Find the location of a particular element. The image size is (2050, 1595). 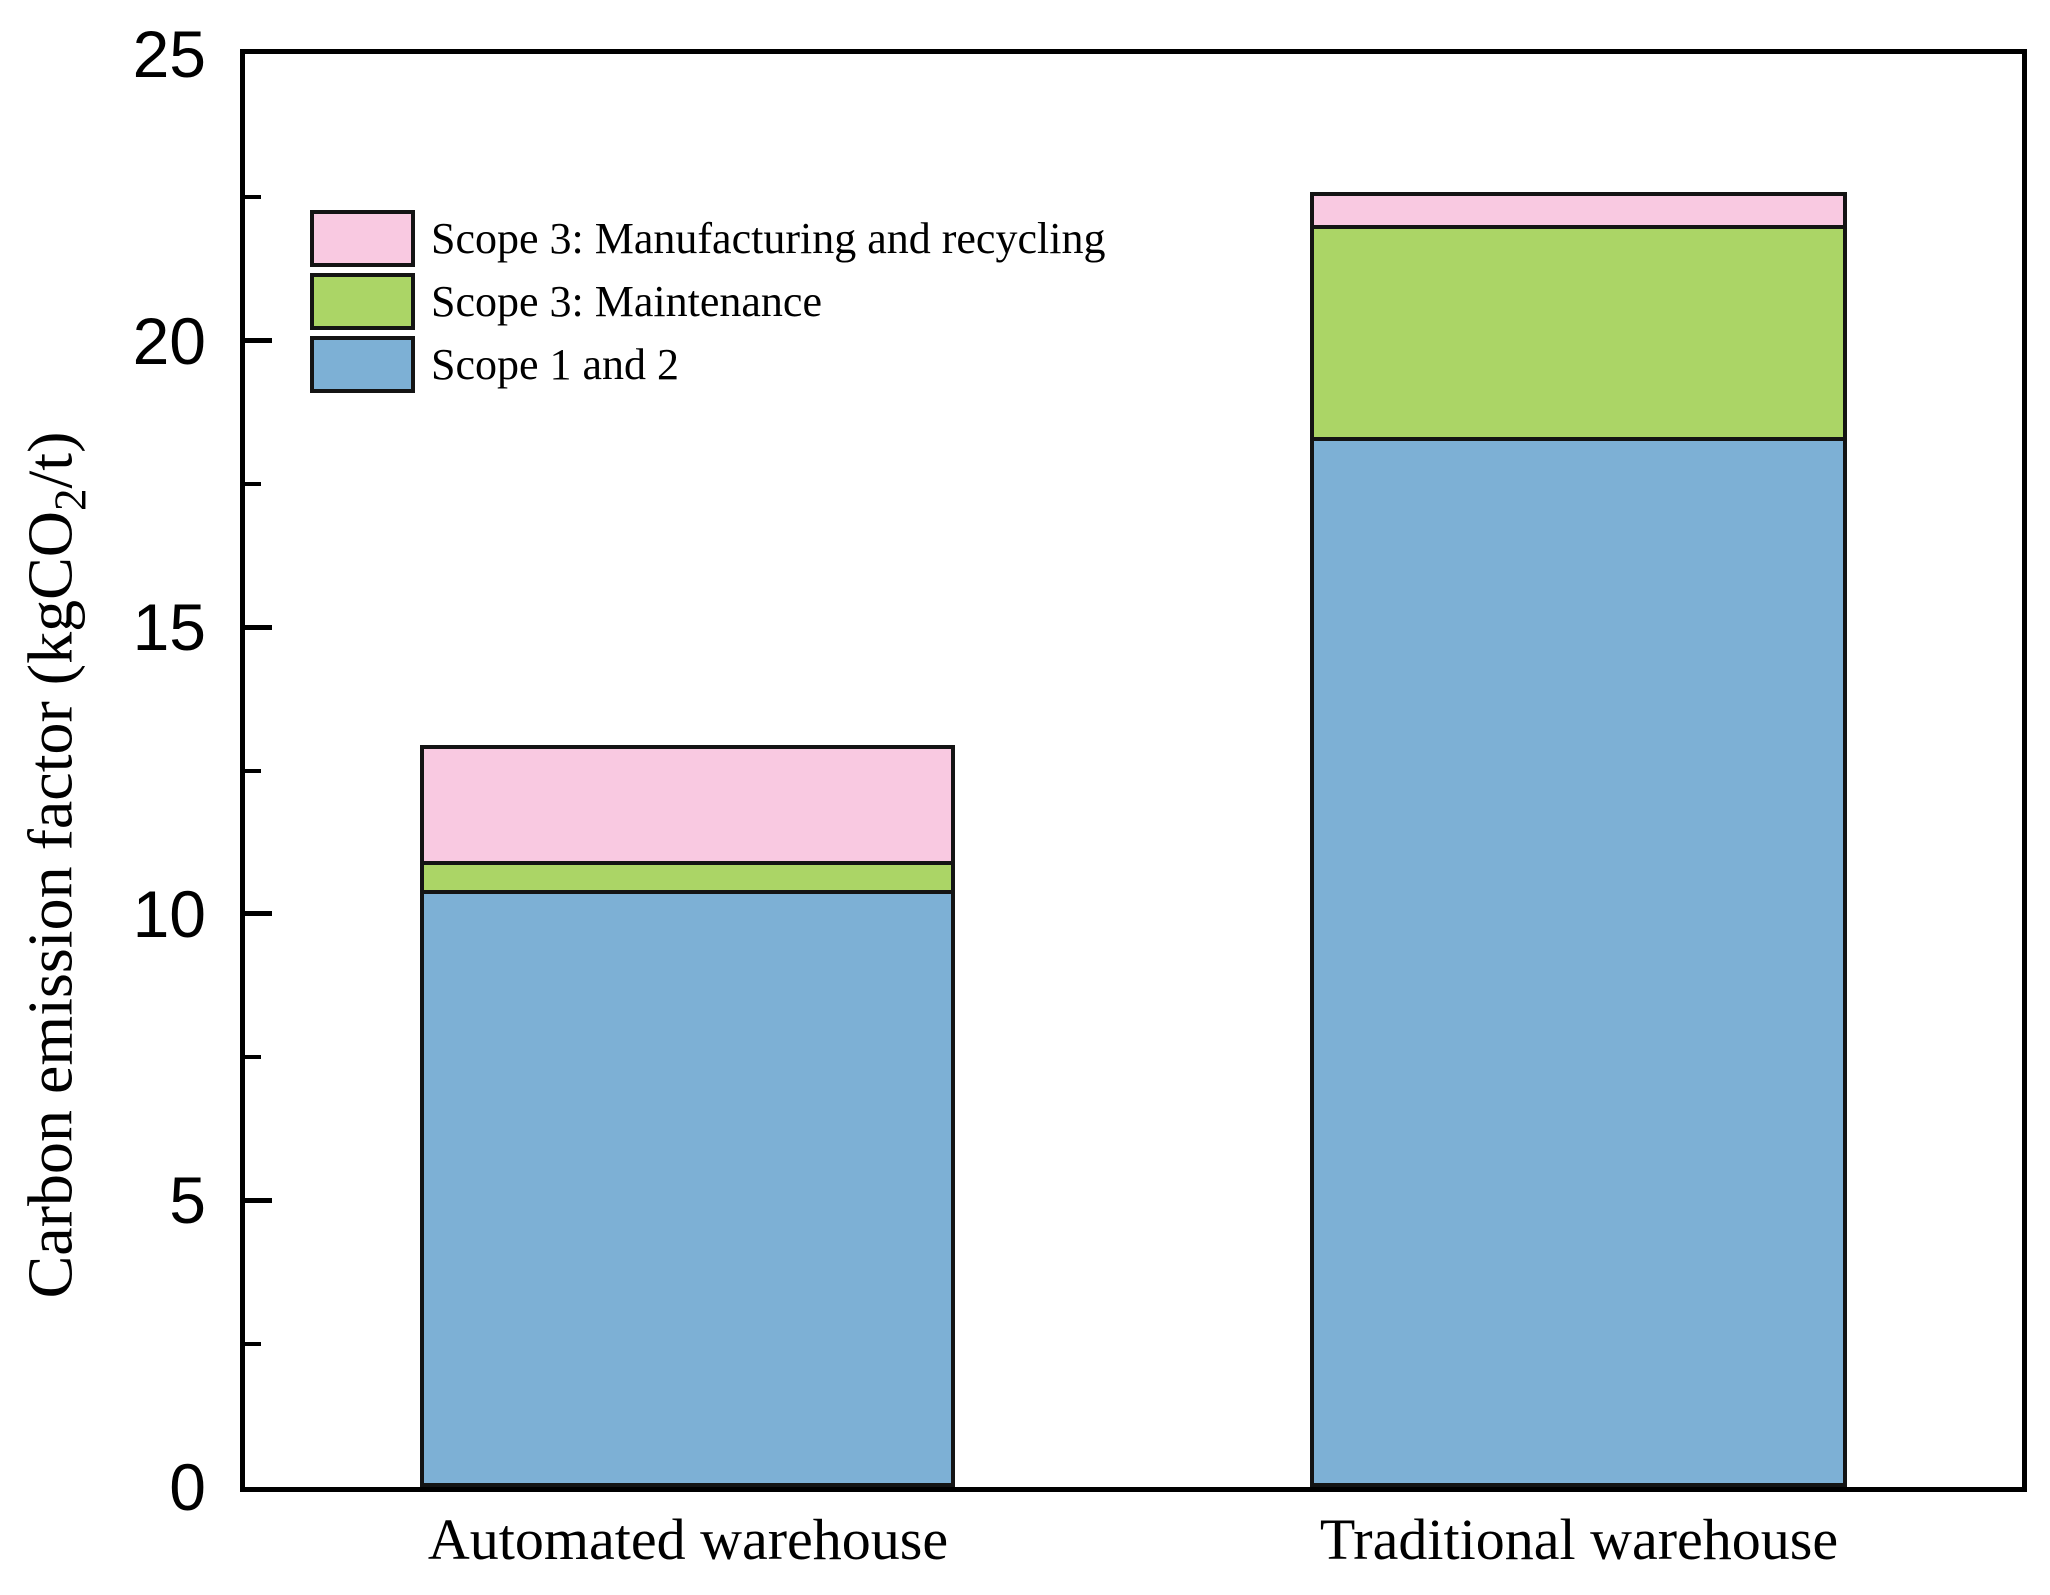

y-tick-label: 20 is located at coordinates (169, 341).